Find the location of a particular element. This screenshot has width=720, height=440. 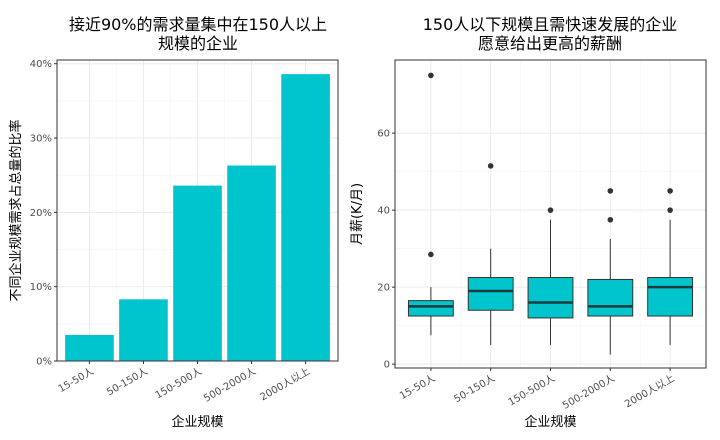

chart2-y-tick-label: 40 is located at coordinates (383, 211).